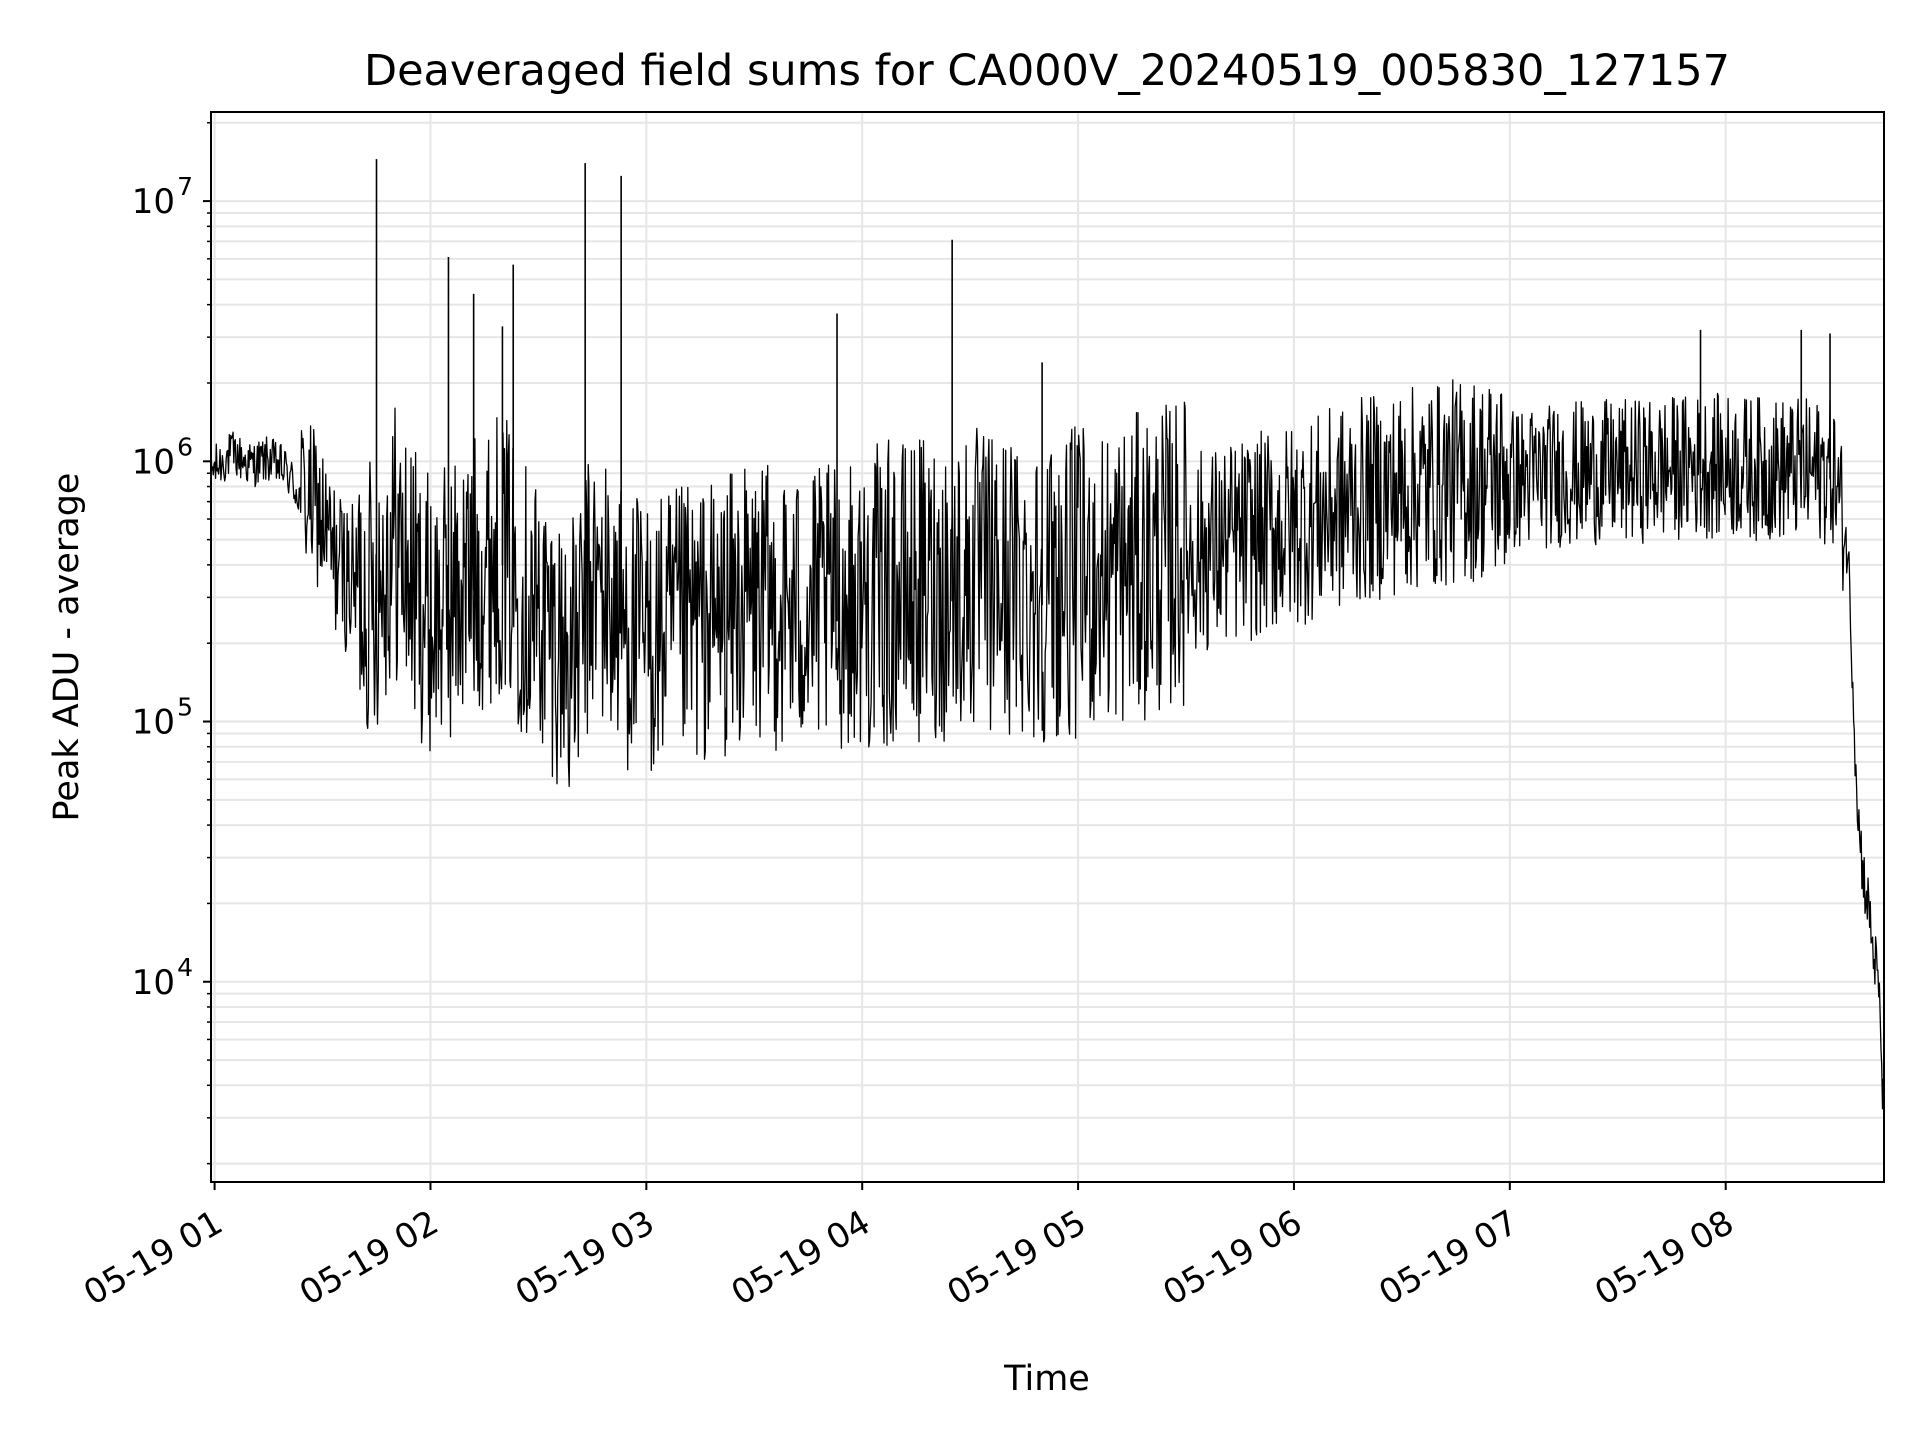  I want to click on y-axis-label: Peak ADU - average, so click(67, 647).